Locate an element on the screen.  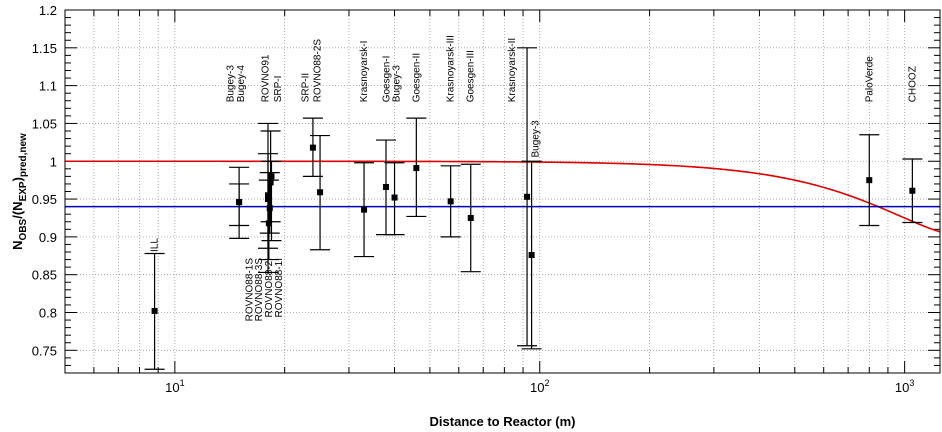
experiment-label: PaloVerde is located at coordinates (869, 79).